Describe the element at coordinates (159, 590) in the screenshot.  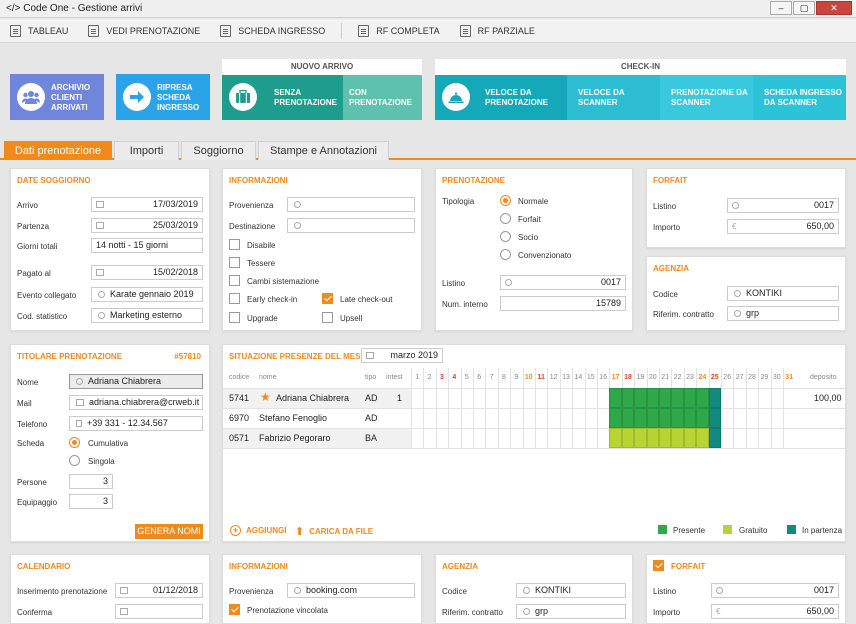
I see `inserimento-field: 01/12/2018` at that location.